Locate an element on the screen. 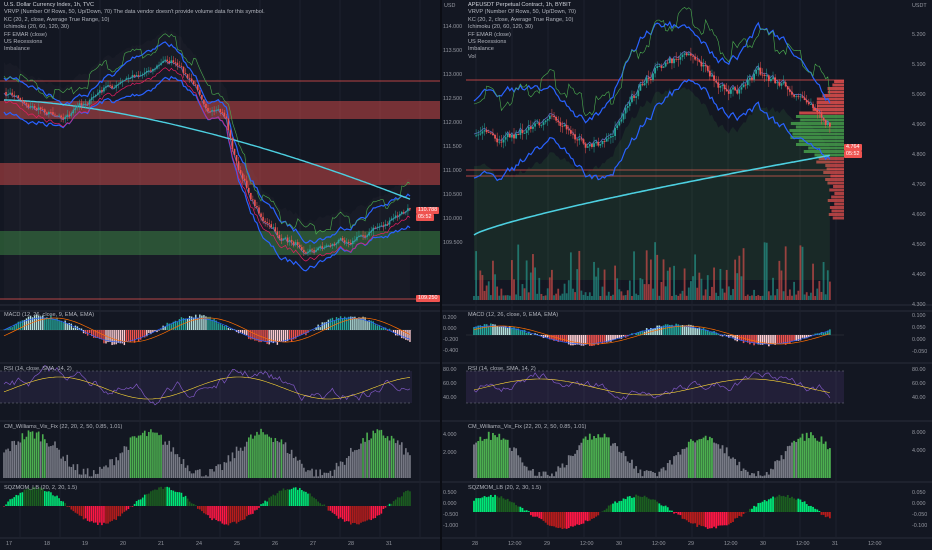 The image size is (932, 550). left-legend-recessions: US Recessions is located at coordinates (23, 42).